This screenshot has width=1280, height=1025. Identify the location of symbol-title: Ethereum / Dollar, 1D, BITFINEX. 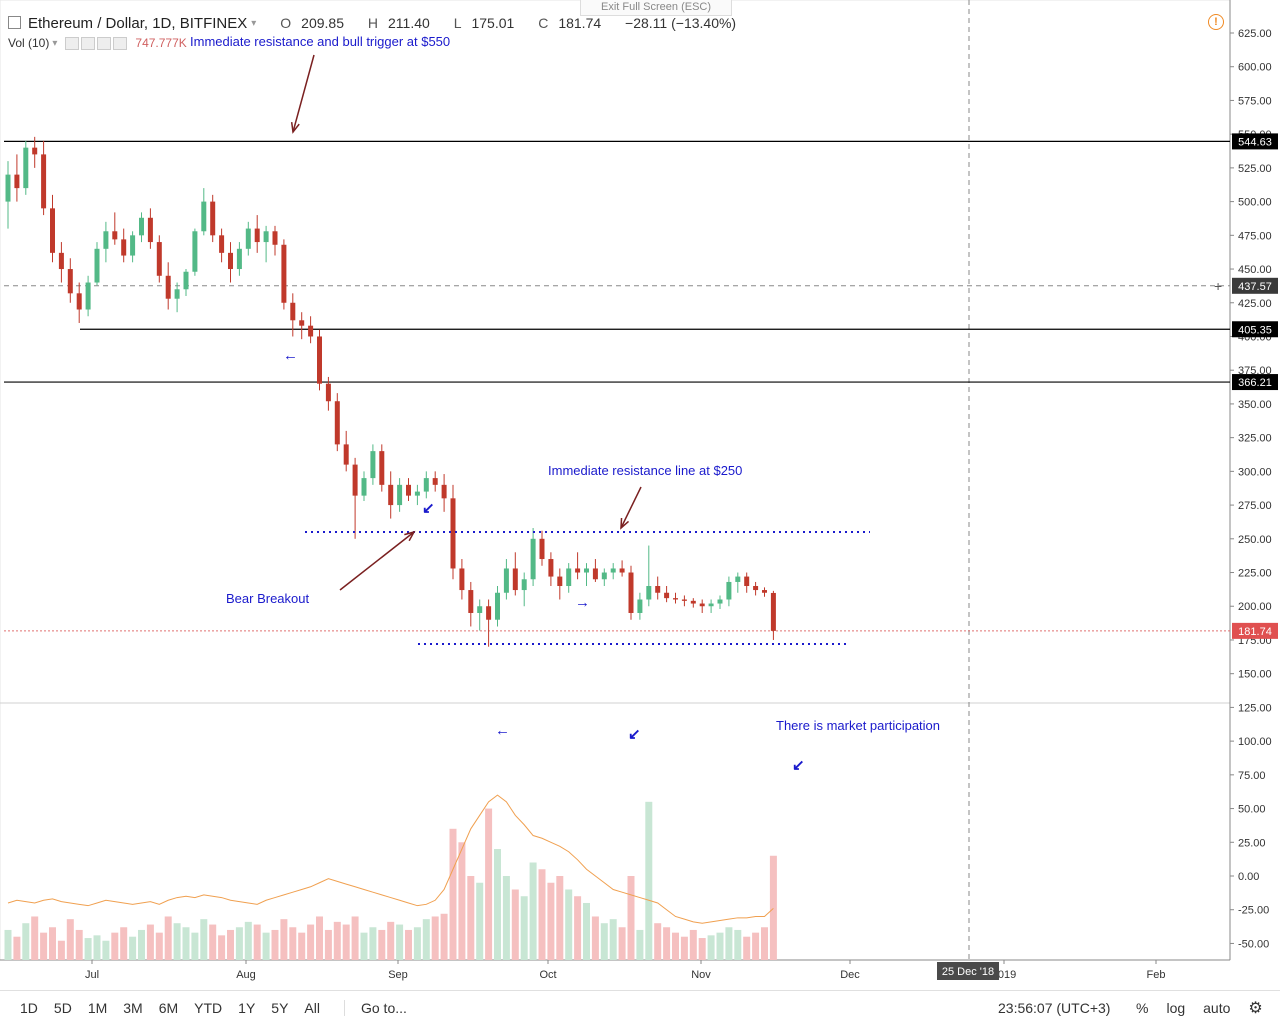
(138, 23).